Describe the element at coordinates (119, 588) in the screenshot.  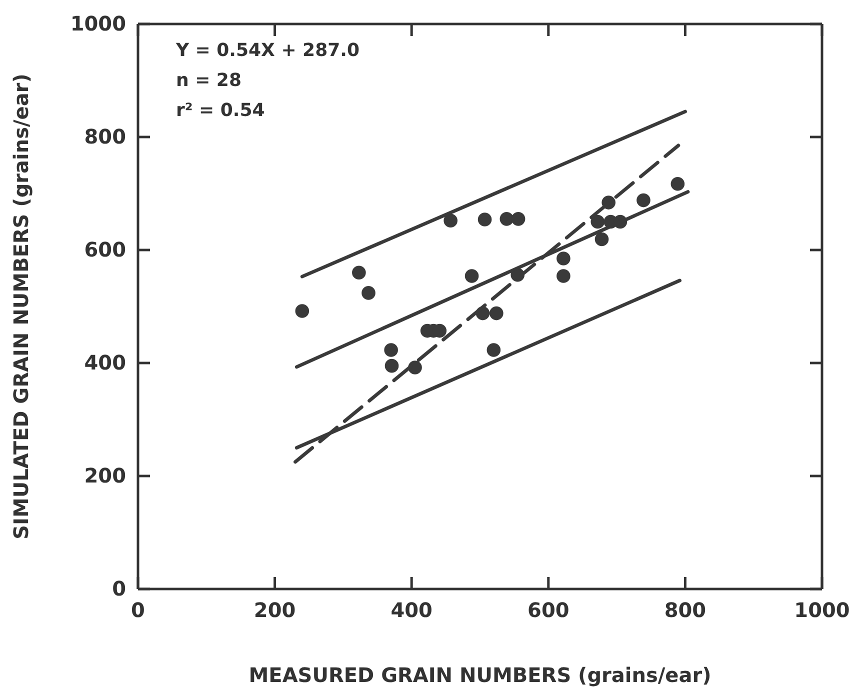
I see `y-tick-label: 0` at that location.